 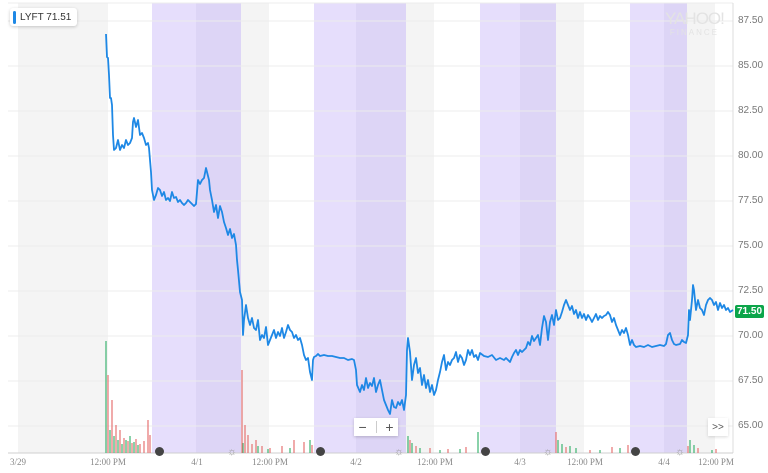 What do you see at coordinates (751, 425) in the screenshot?
I see `y-tick: 65.00` at bounding box center [751, 425].